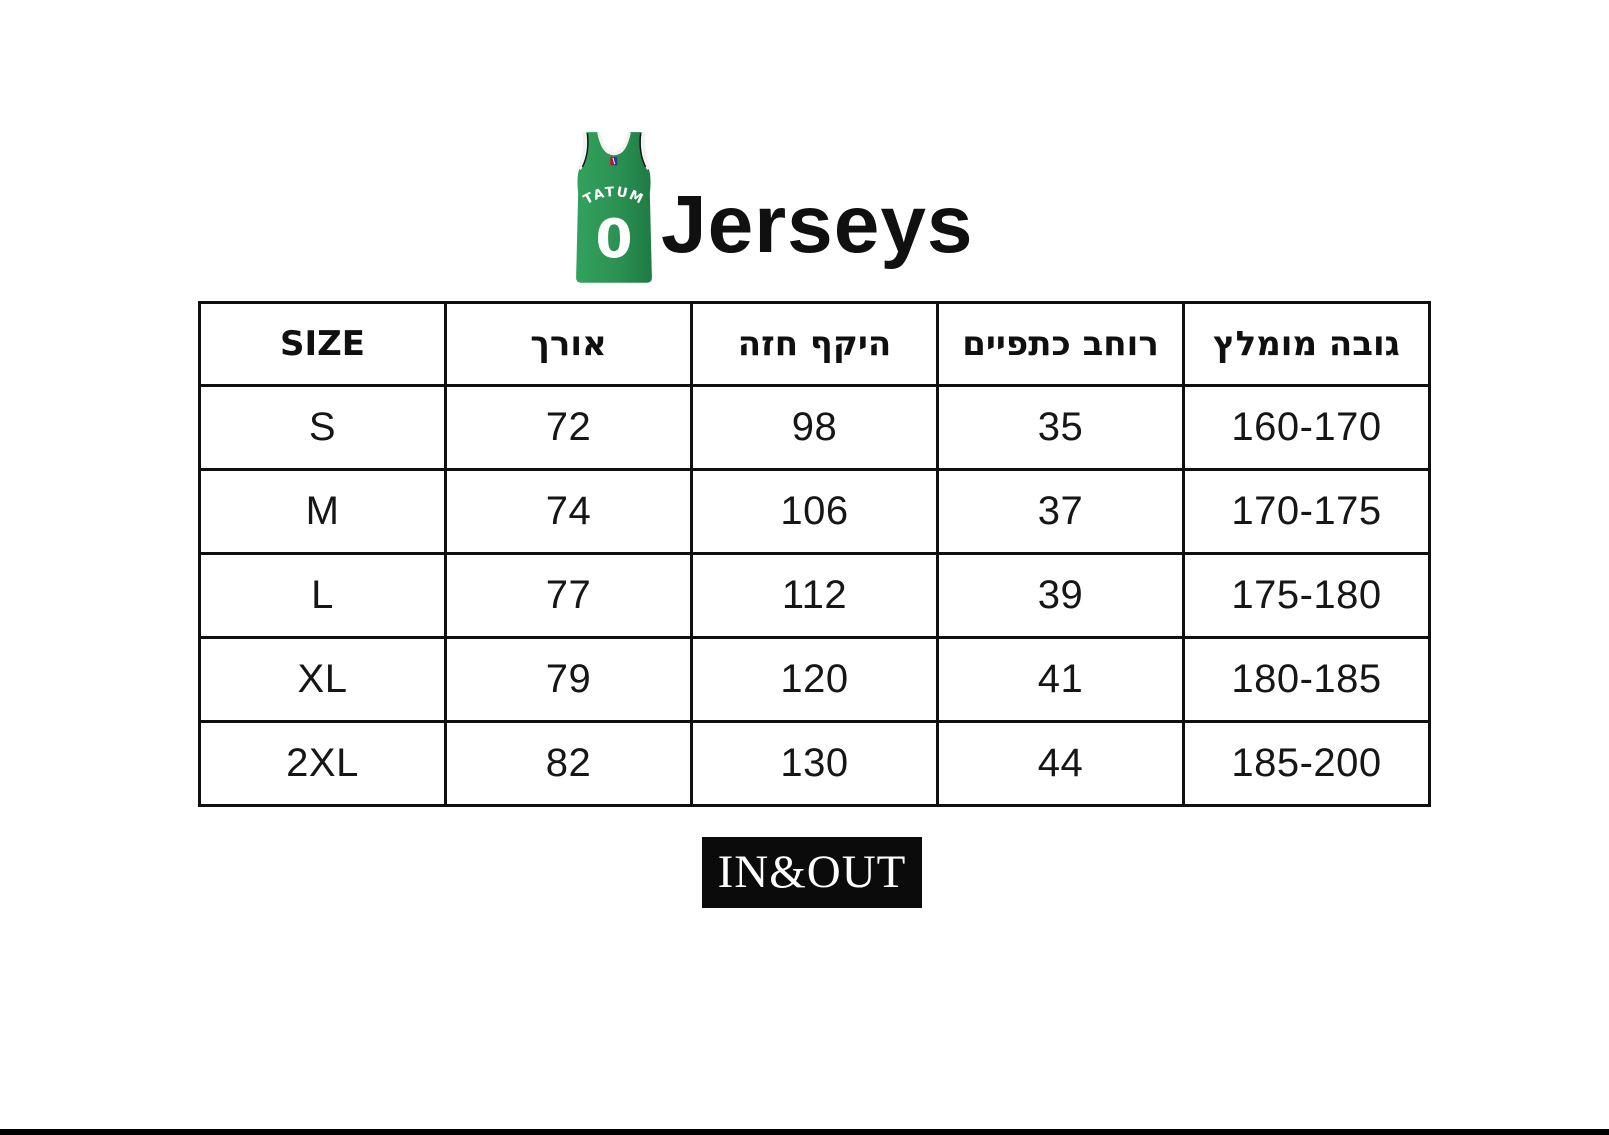  What do you see at coordinates (322, 763) in the screenshot?
I see `size-cell: 2XL` at bounding box center [322, 763].